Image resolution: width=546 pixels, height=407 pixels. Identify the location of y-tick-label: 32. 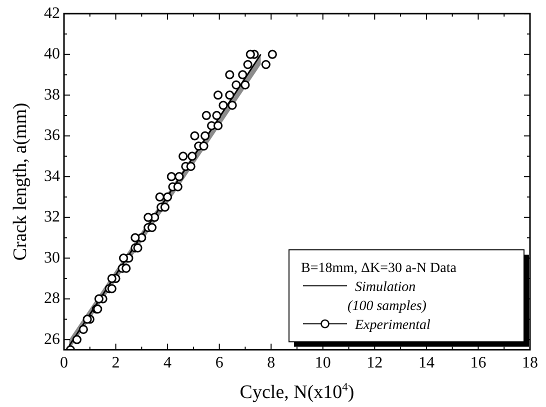
(52, 217).